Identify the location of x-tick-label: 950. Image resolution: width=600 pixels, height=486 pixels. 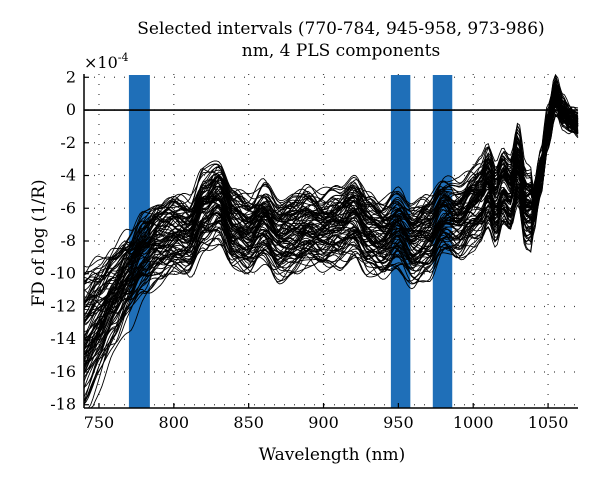
(398, 422).